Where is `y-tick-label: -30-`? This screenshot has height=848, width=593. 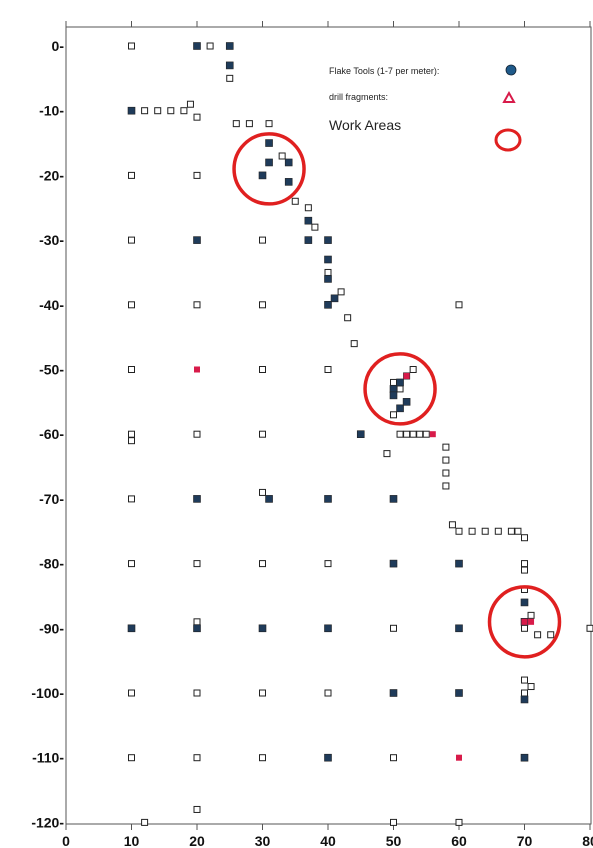 y-tick-label: -30- is located at coordinates (51, 240).